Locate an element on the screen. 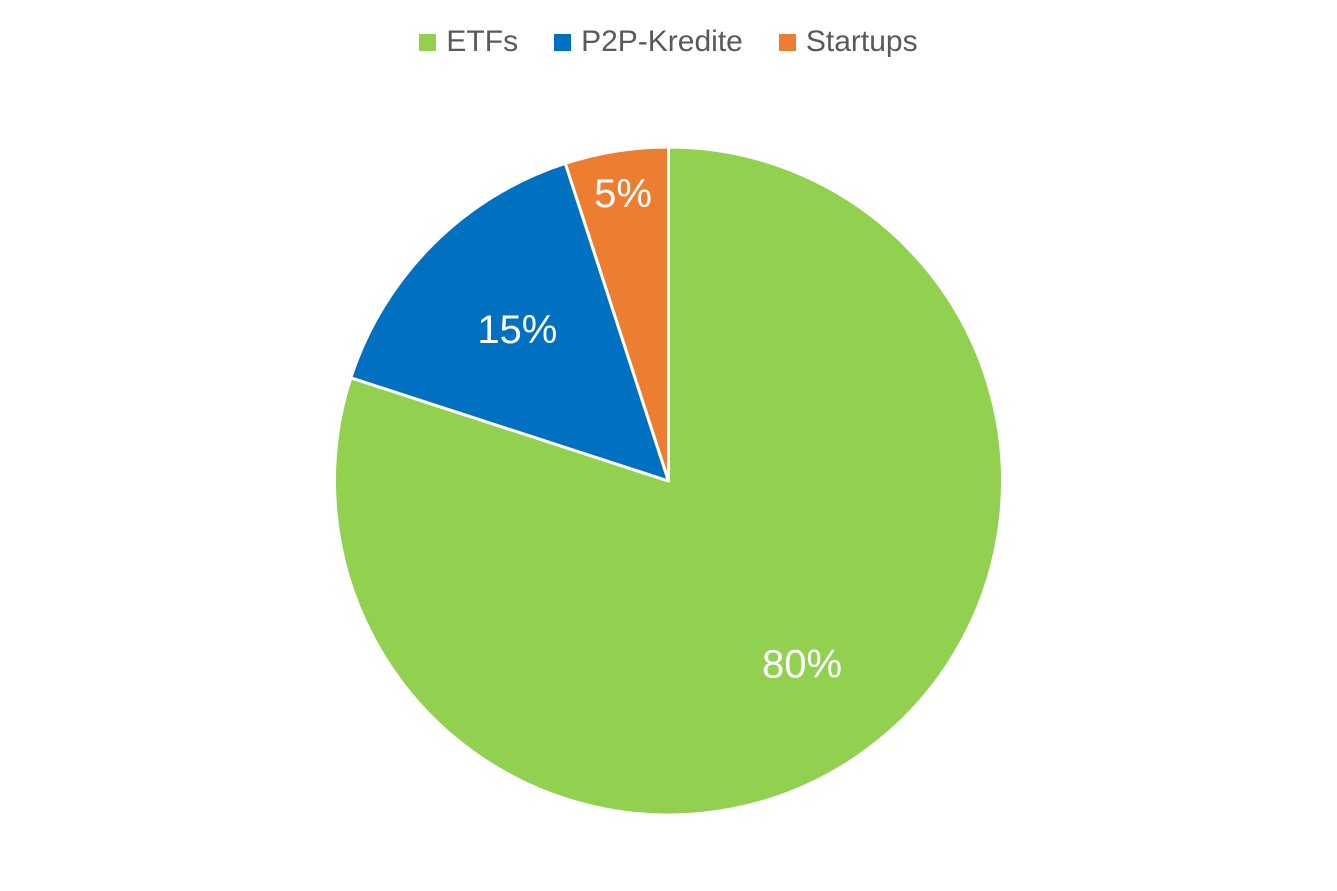  legend-item-startups: Startups is located at coordinates (848, 42).